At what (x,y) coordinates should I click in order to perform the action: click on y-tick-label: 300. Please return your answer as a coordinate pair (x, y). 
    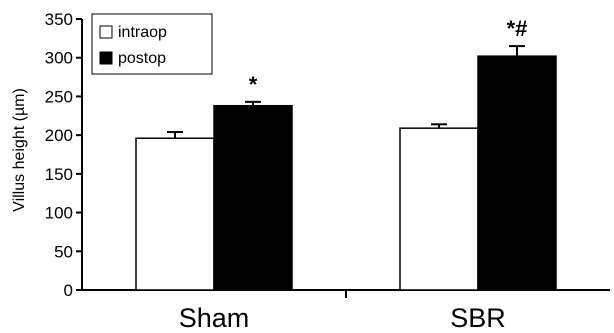
    Looking at the image, I should click on (59, 58).